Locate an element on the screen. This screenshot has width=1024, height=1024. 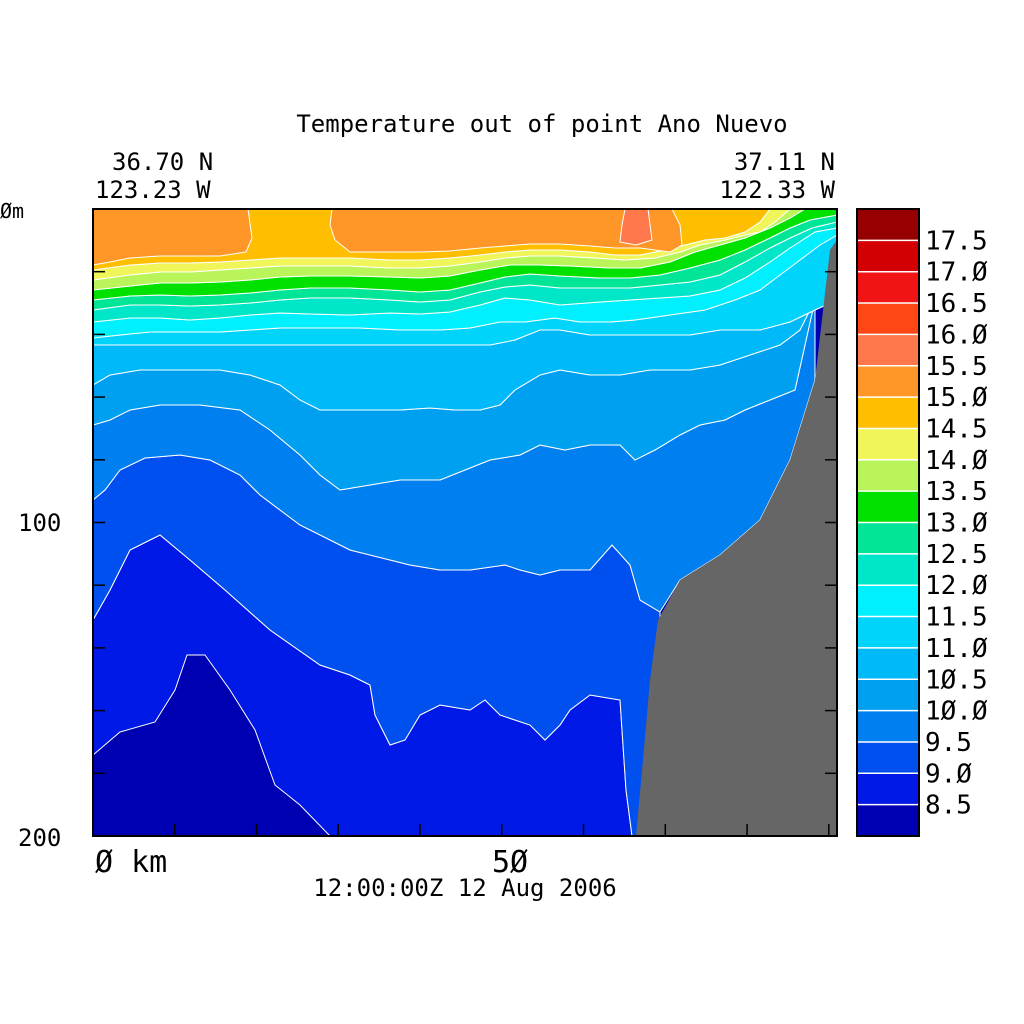
colorbar-frame is located at coordinates (888, 522).